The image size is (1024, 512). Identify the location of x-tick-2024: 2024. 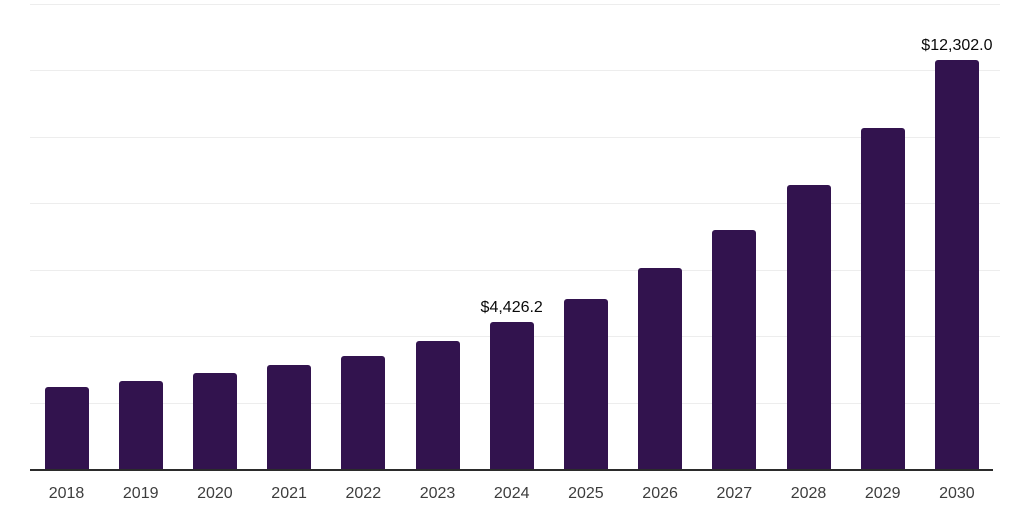
(511, 493).